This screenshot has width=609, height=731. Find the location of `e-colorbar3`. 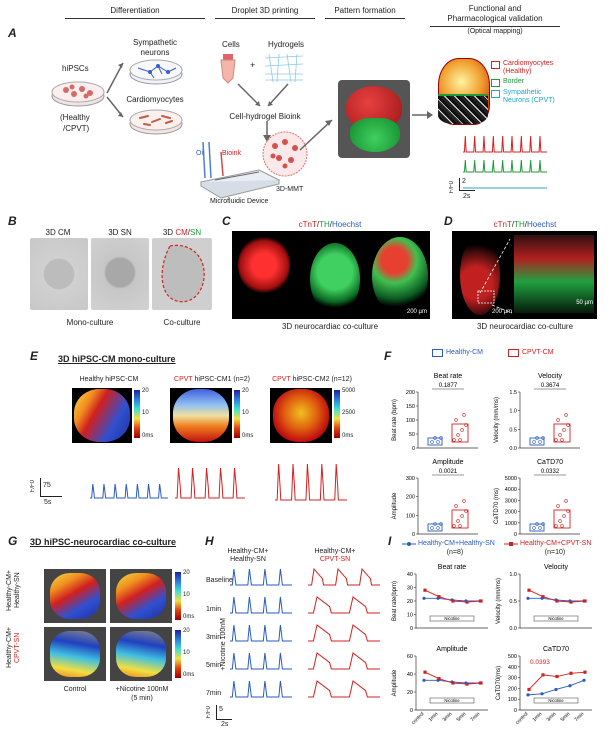

e-colorbar3 is located at coordinates (337, 414).